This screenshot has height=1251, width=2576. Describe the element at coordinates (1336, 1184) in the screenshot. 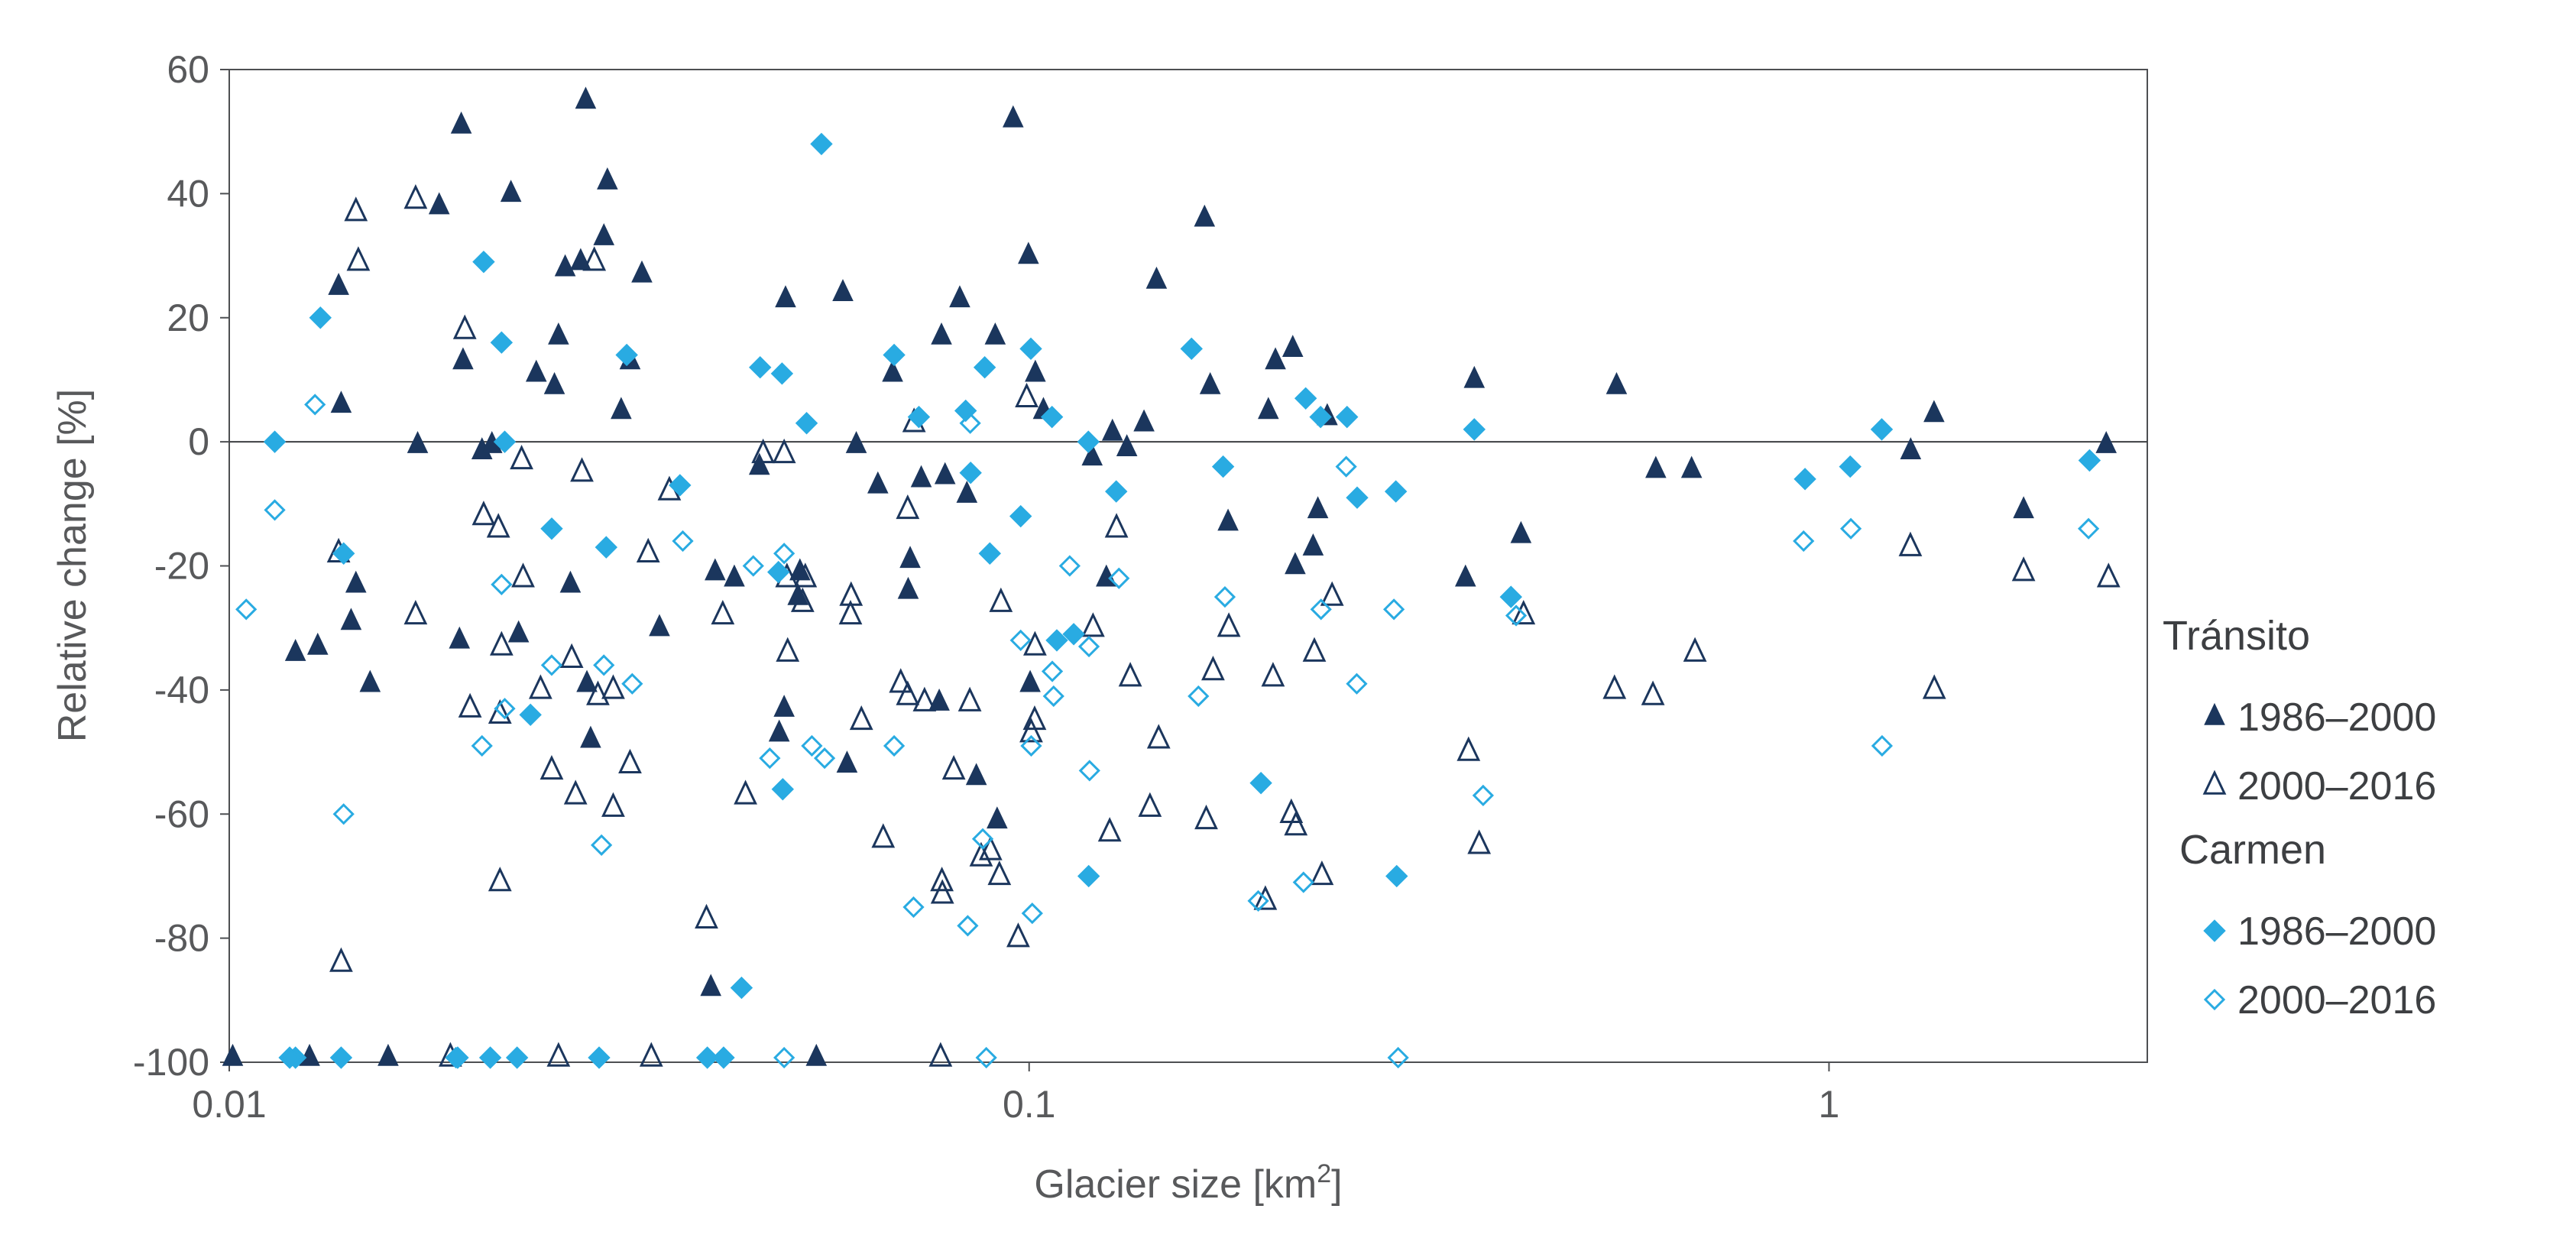

I see `x-axis-title-close: ]` at that location.